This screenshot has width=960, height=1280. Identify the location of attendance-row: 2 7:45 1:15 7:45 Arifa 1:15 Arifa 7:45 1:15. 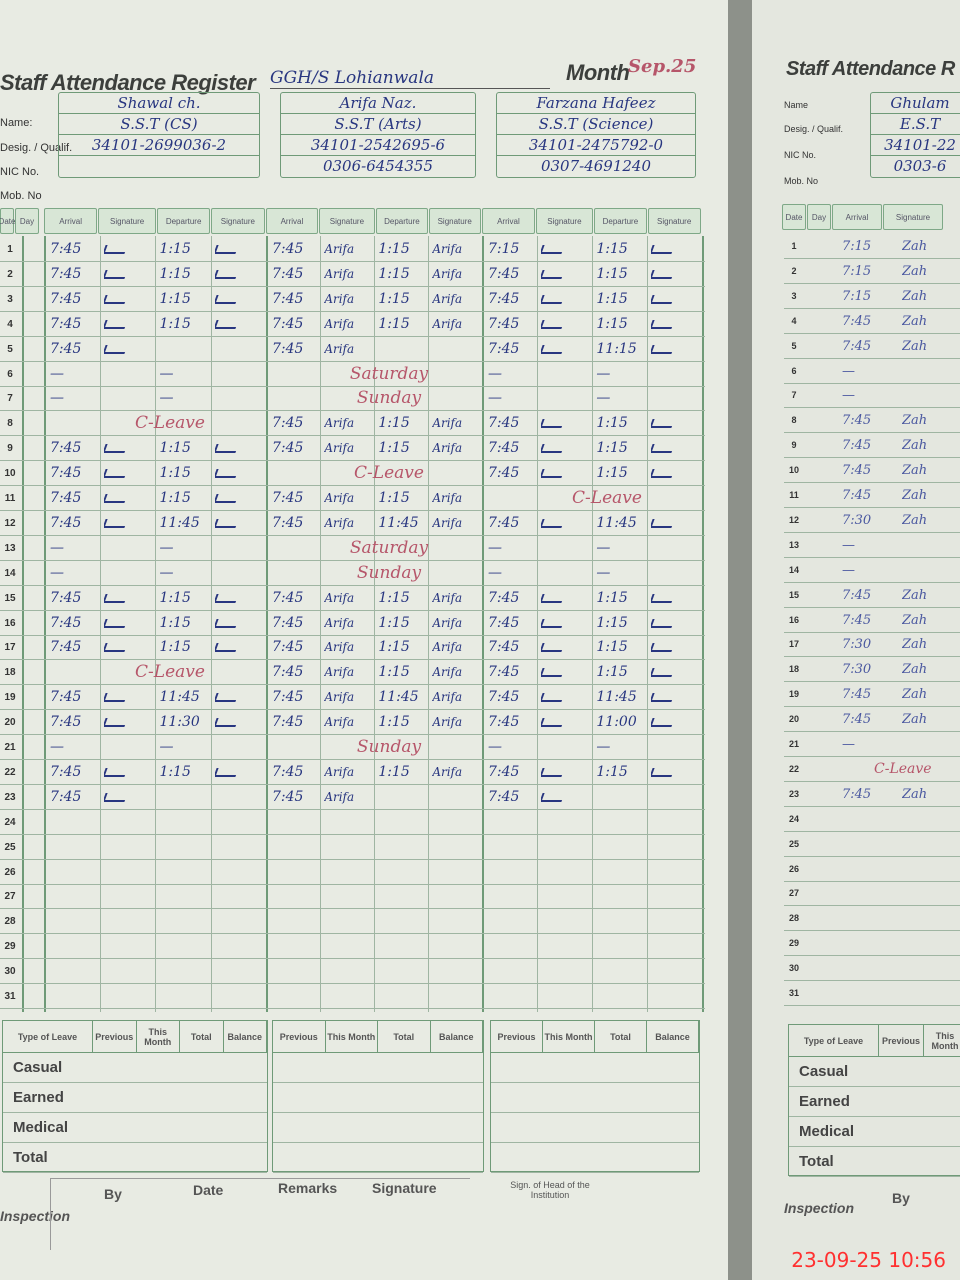
(352, 274).